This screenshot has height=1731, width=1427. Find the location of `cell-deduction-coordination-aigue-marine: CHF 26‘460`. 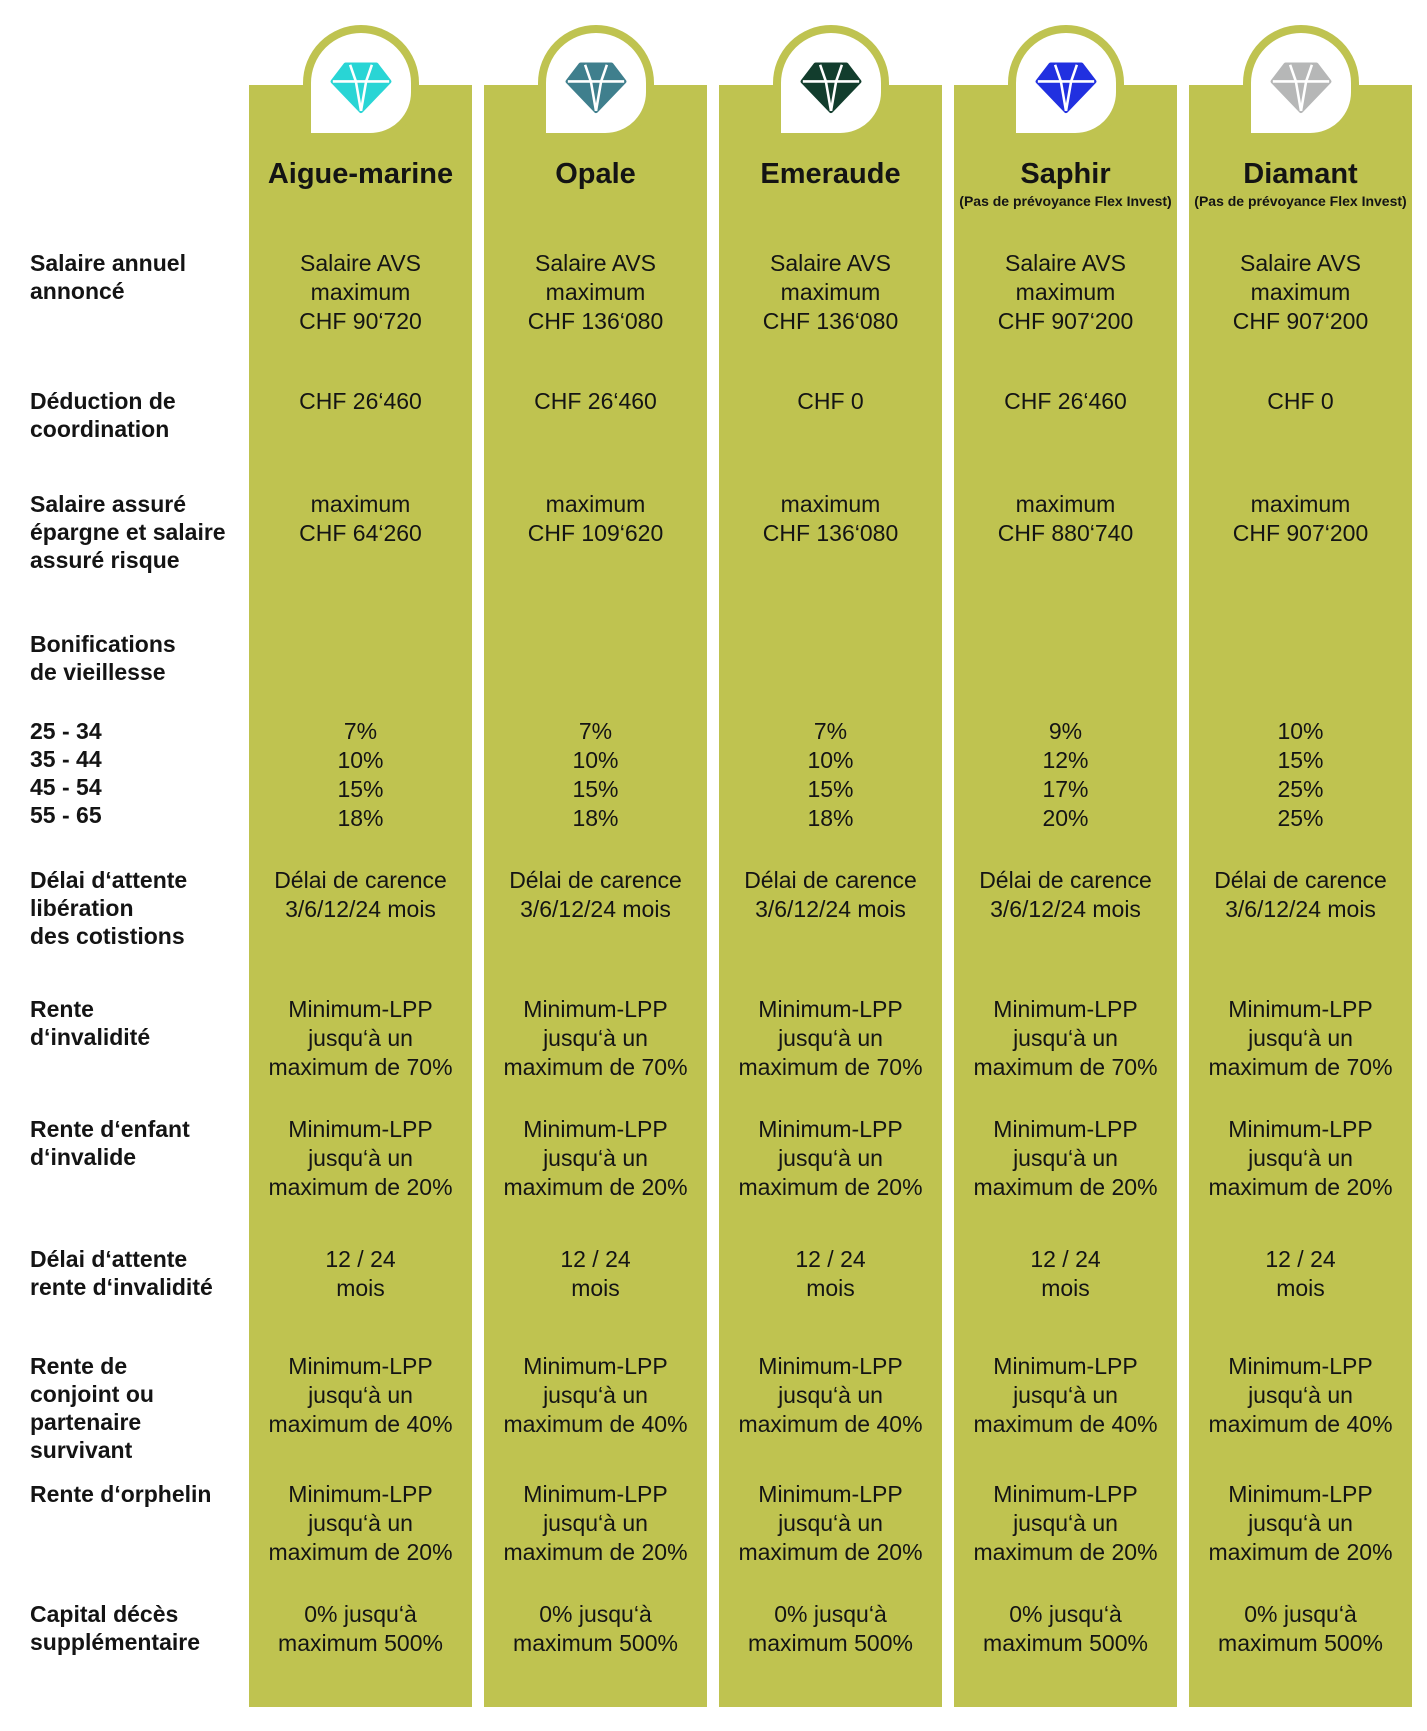

cell-deduction-coordination-aigue-marine: CHF 26‘460 is located at coordinates (360, 401).